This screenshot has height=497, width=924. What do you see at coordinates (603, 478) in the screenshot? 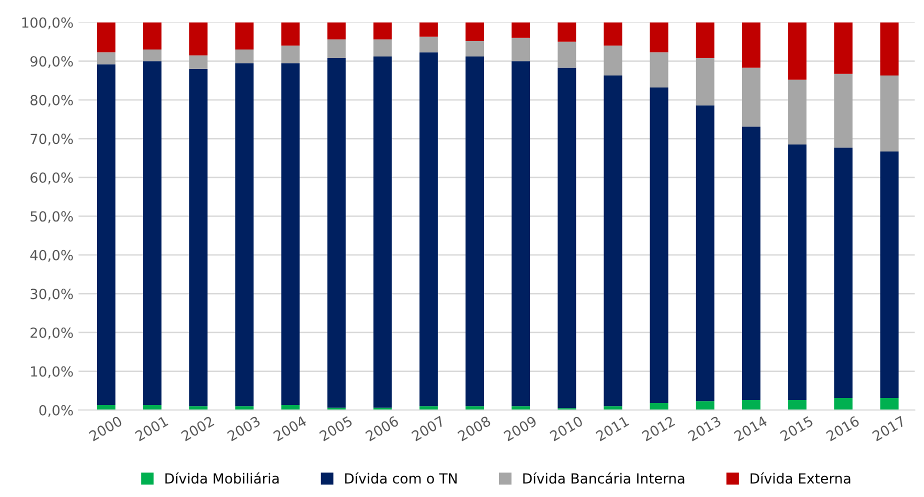
I see `legend-label: Dívida Bancária Interna` at bounding box center [603, 478].